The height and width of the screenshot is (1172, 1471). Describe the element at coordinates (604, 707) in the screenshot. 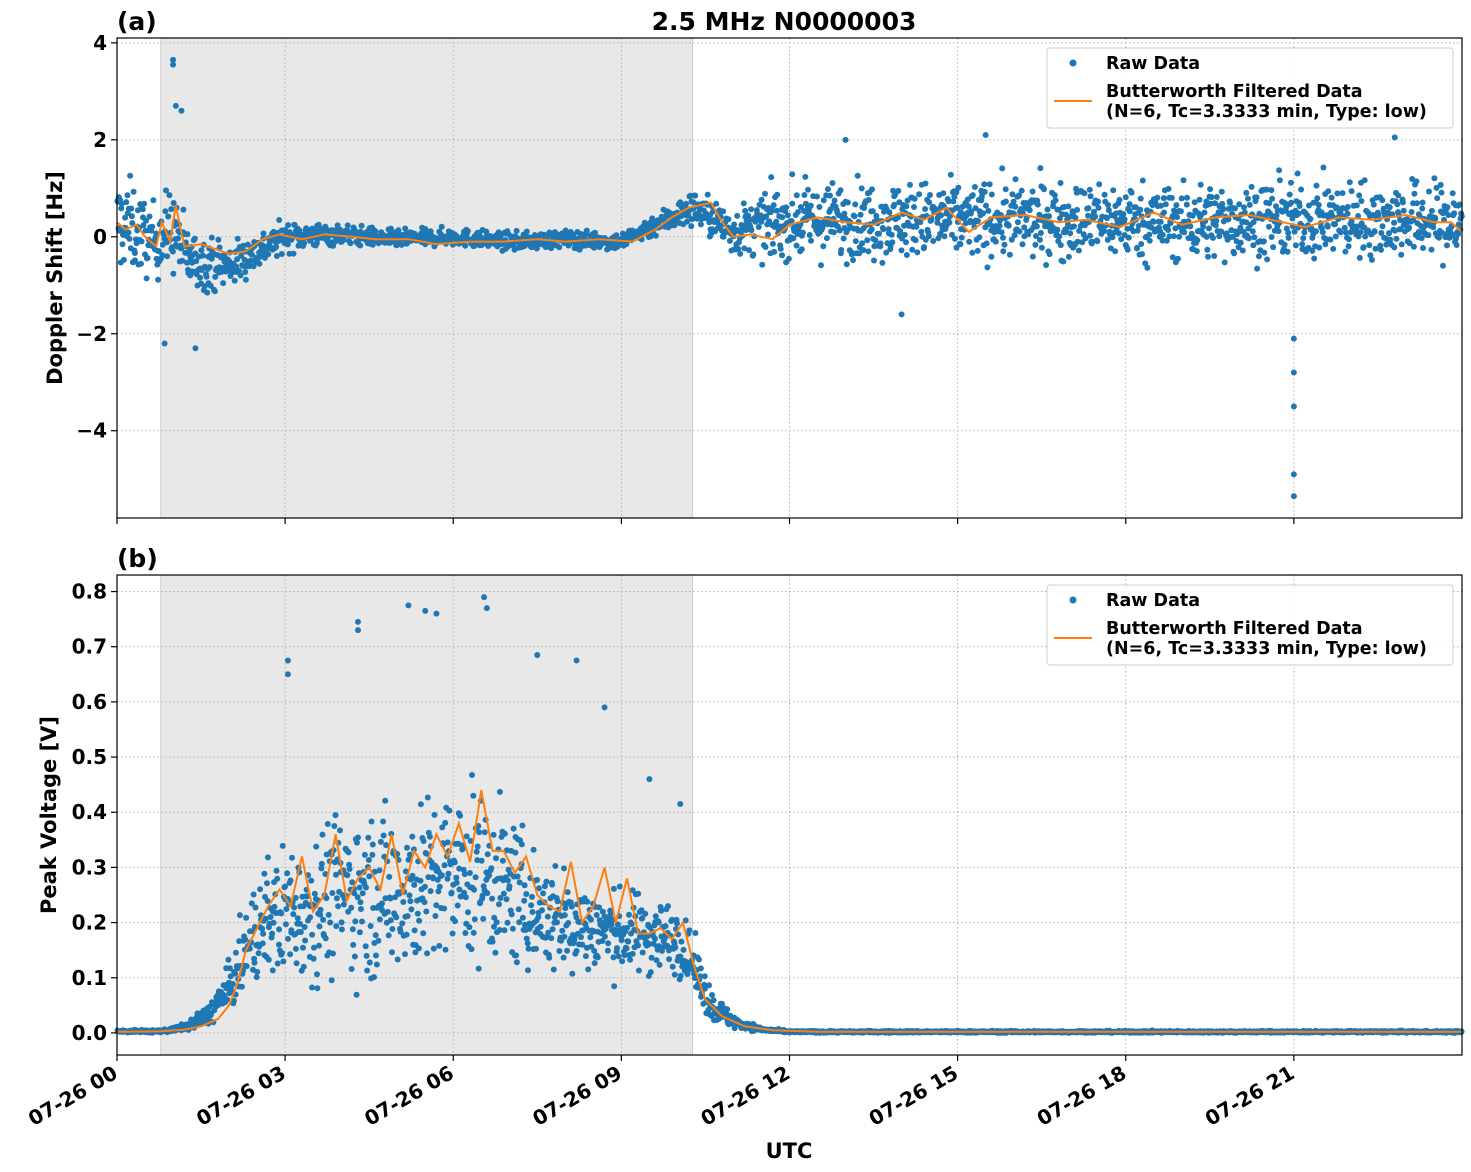

I see `b-raw-outlier-point` at that location.